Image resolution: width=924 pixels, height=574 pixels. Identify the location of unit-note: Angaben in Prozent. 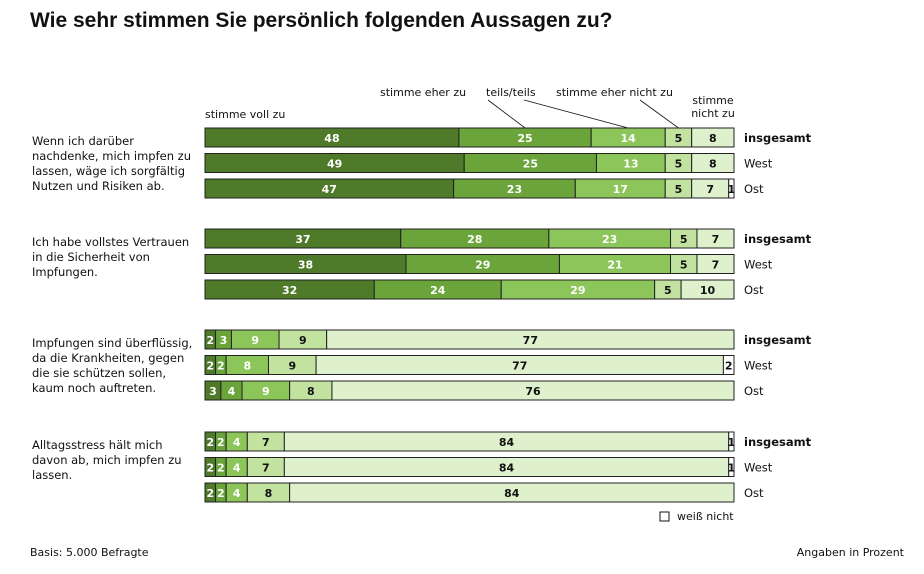
(850, 552).